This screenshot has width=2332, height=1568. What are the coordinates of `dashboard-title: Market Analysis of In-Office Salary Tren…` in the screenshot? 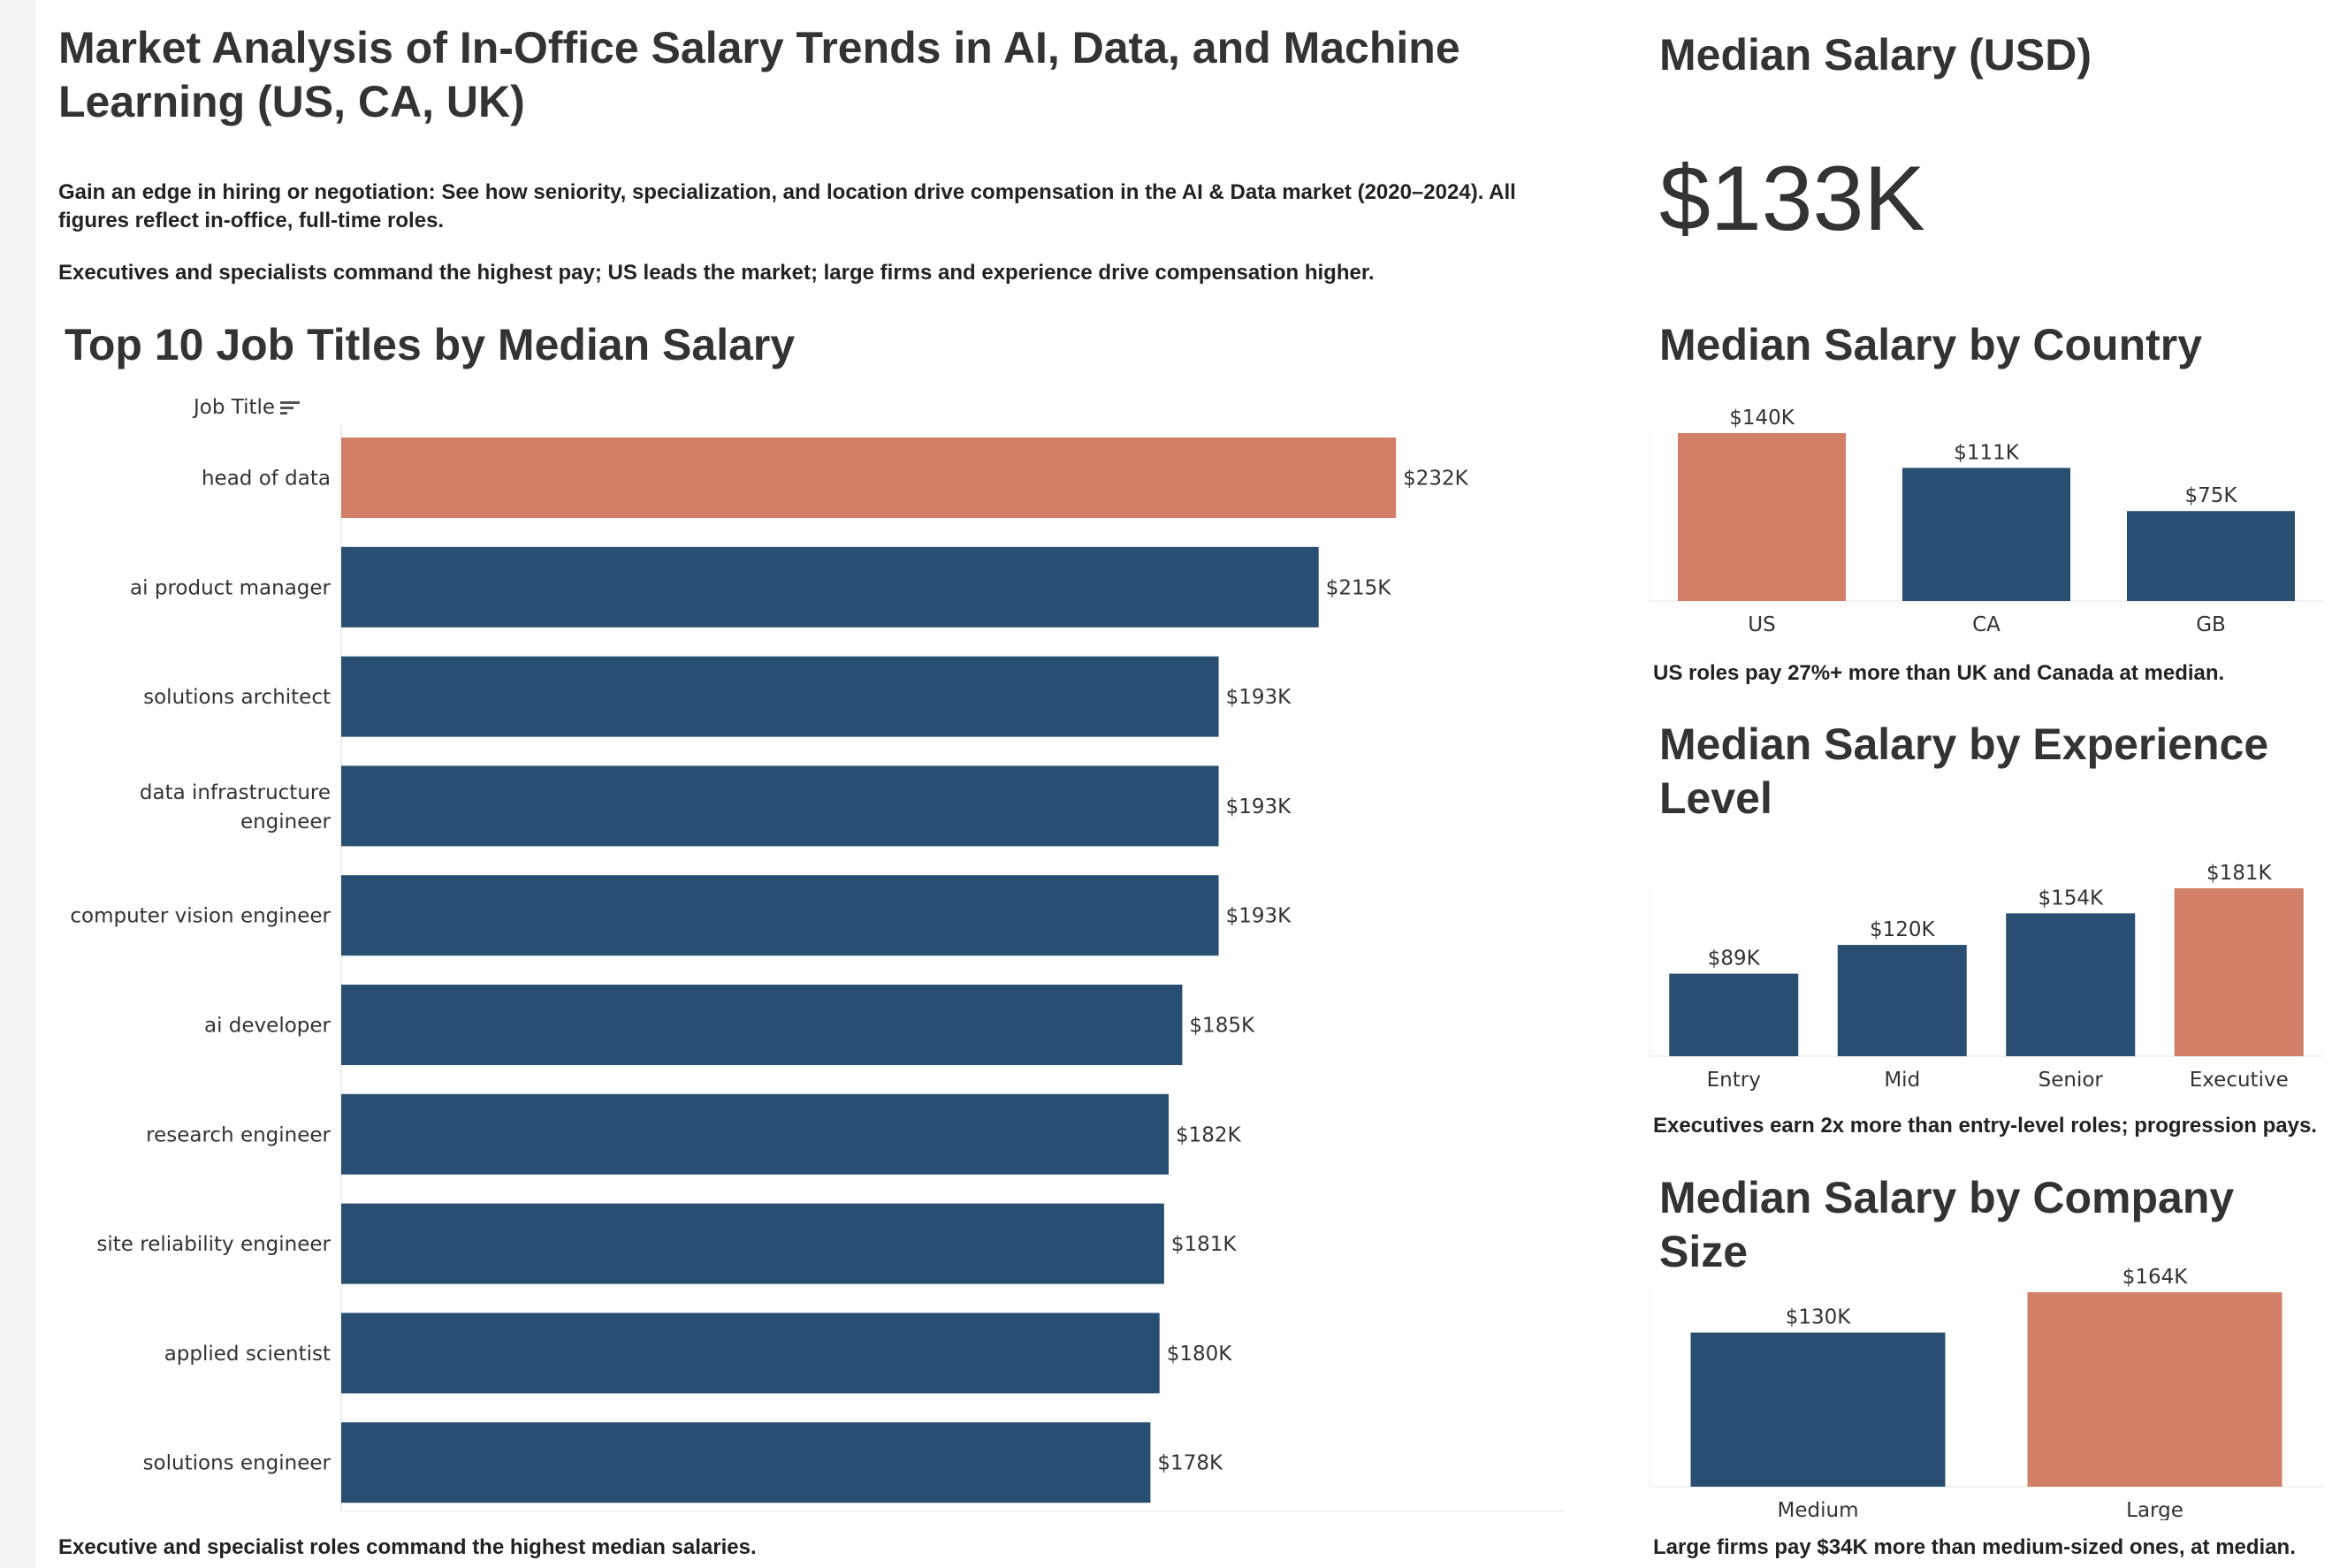 It's located at (759, 75).